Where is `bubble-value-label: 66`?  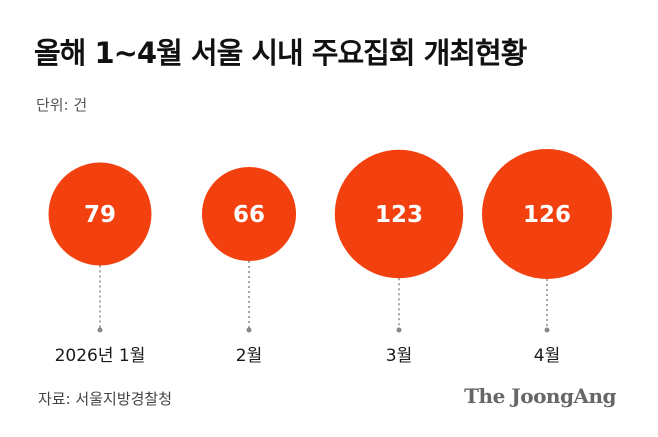
bubble-value-label: 66 is located at coordinates (249, 215).